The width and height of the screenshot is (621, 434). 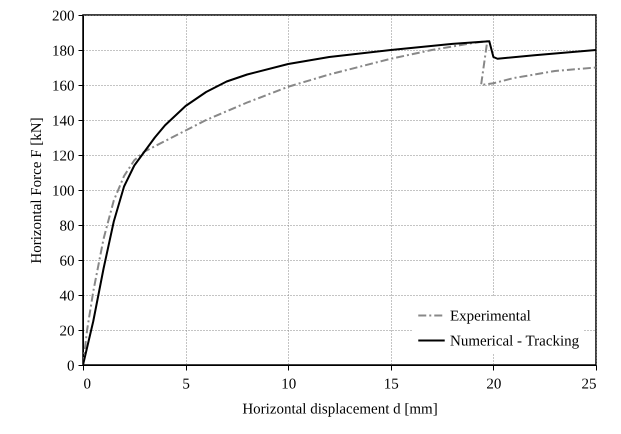 What do you see at coordinates (186, 384) in the screenshot?
I see `x-tick-label: 5` at bounding box center [186, 384].